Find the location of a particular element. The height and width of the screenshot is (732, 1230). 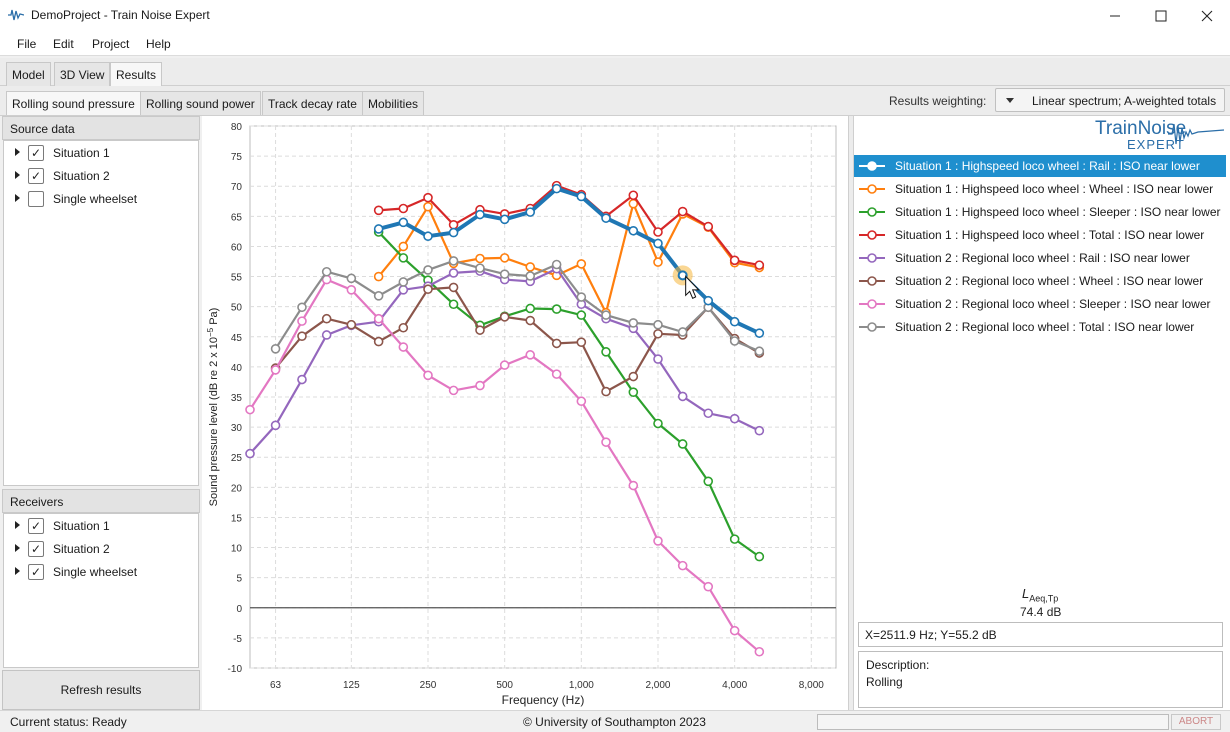

minimize-icon is located at coordinates (1115, 16).